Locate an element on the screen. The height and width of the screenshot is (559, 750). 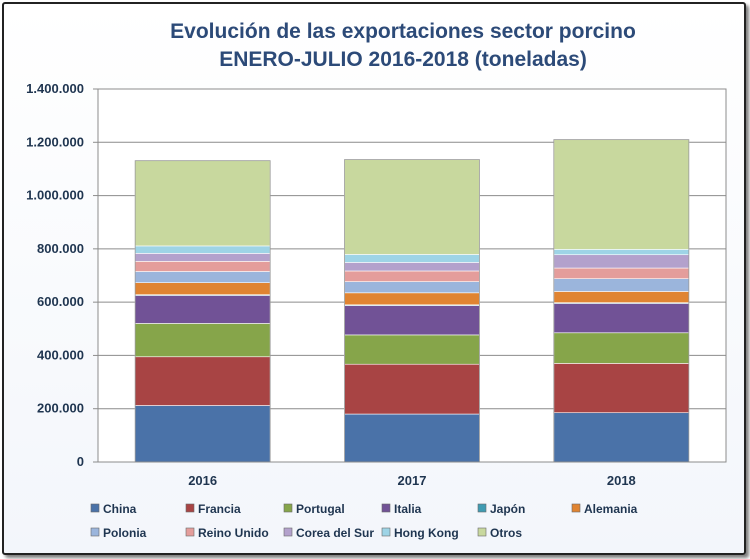
legend-item-japón: Japón is located at coordinates (501, 509).